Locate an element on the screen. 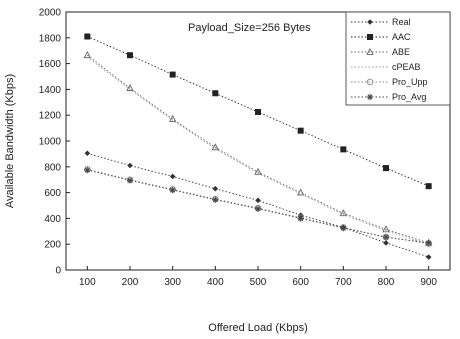  x-tick-label: 200 is located at coordinates (130, 282).